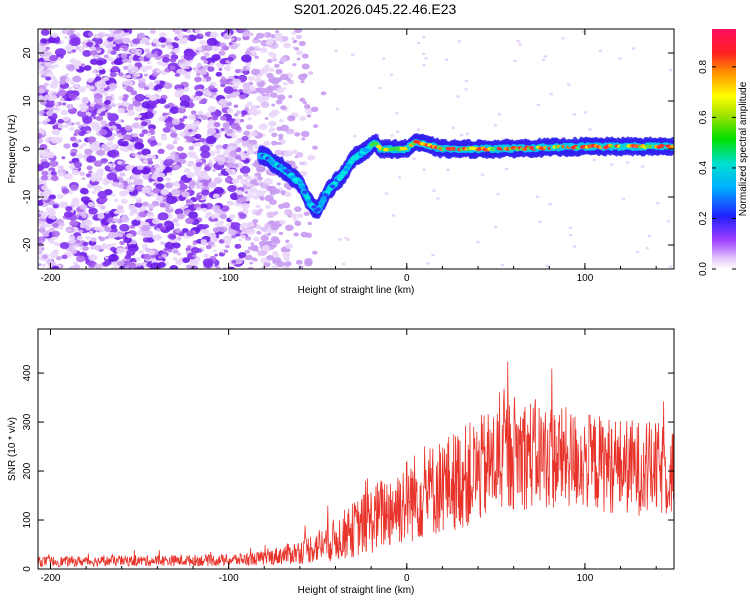  What do you see at coordinates (27, 421) in the screenshot?
I see `y-tick-label: 300` at bounding box center [27, 421].